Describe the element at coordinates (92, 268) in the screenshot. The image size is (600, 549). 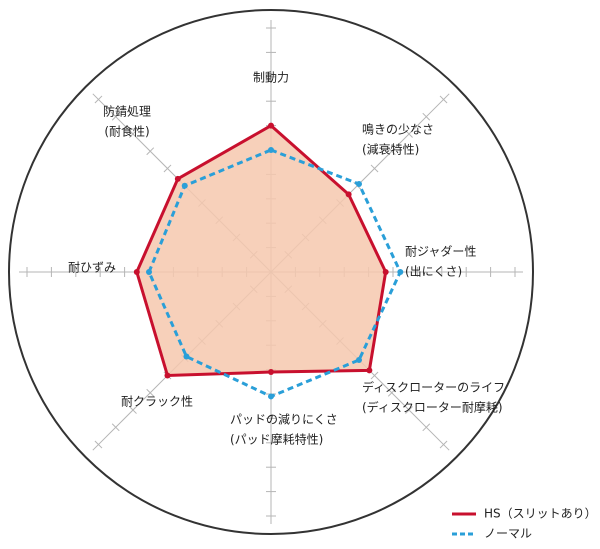
I see `category-label: 耐ひずみ` at that location.